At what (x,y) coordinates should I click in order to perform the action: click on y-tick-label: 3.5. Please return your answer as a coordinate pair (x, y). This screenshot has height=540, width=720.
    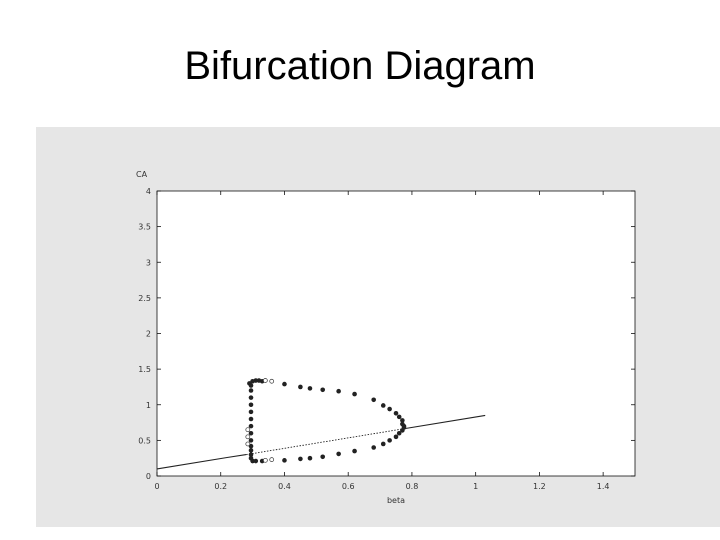
    Looking at the image, I should click on (144, 227).